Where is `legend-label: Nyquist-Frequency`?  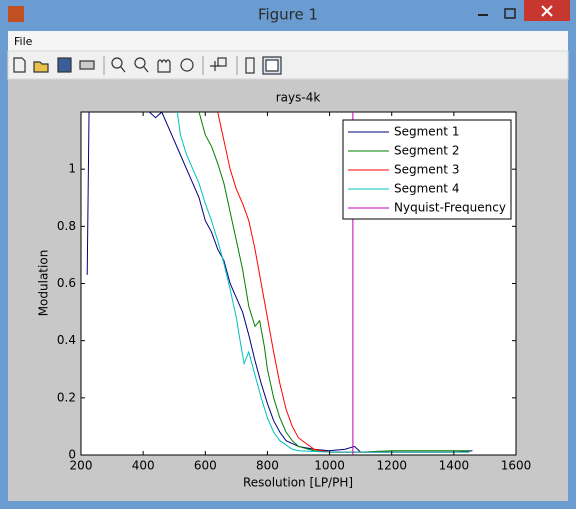 legend-label: Nyquist-Frequency is located at coordinates (450, 208).